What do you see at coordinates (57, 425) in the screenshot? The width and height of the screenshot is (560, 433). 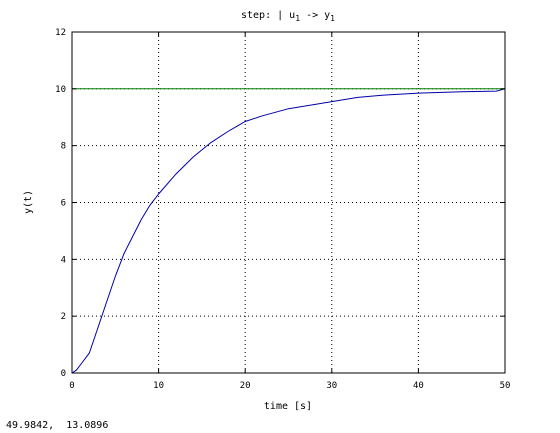 I see `coordinate-readout: 49.9842, 13.0896` at bounding box center [57, 425].